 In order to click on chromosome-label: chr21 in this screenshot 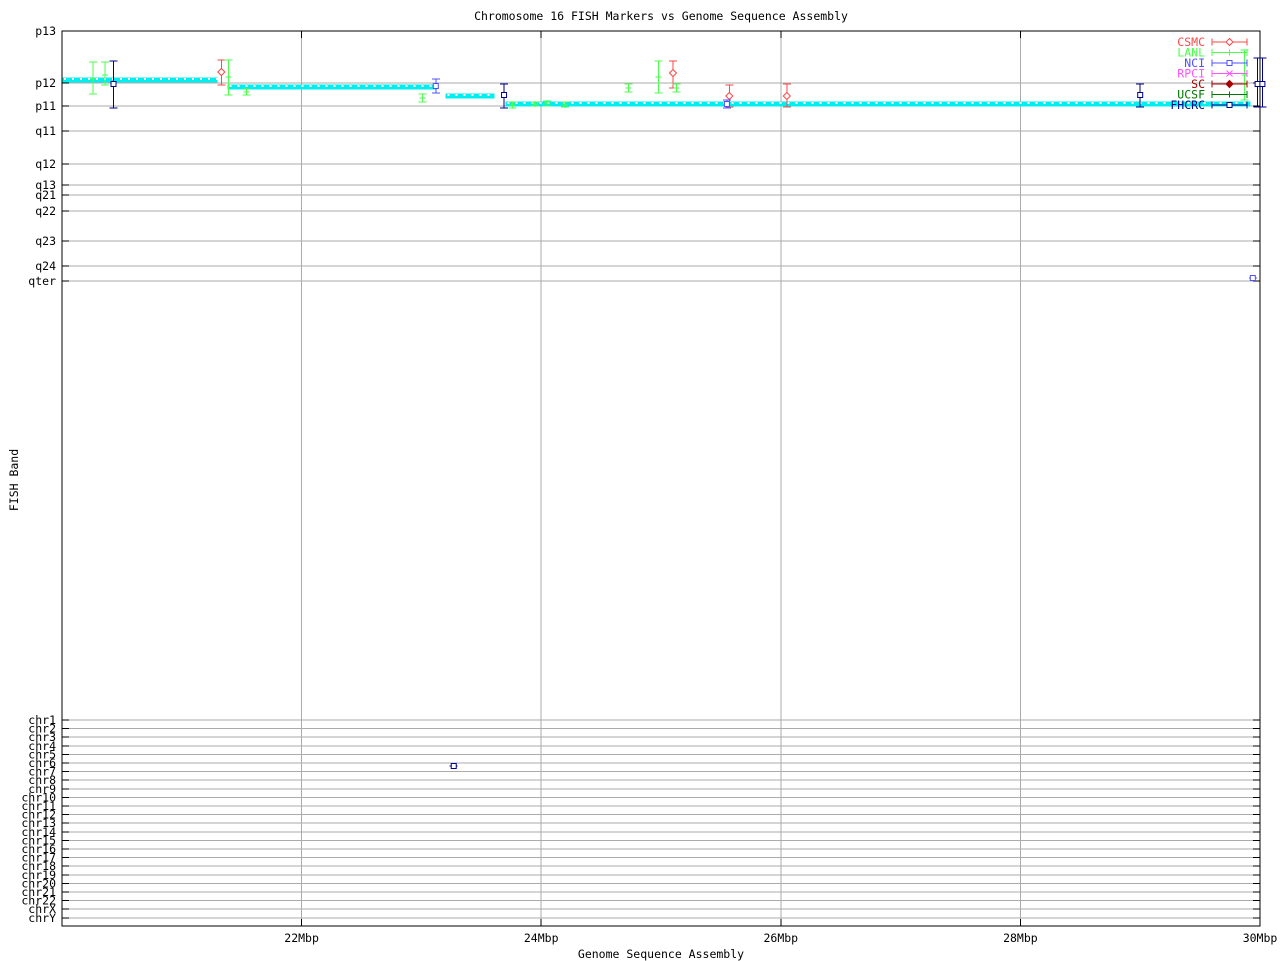, I will do `click(38, 892)`.